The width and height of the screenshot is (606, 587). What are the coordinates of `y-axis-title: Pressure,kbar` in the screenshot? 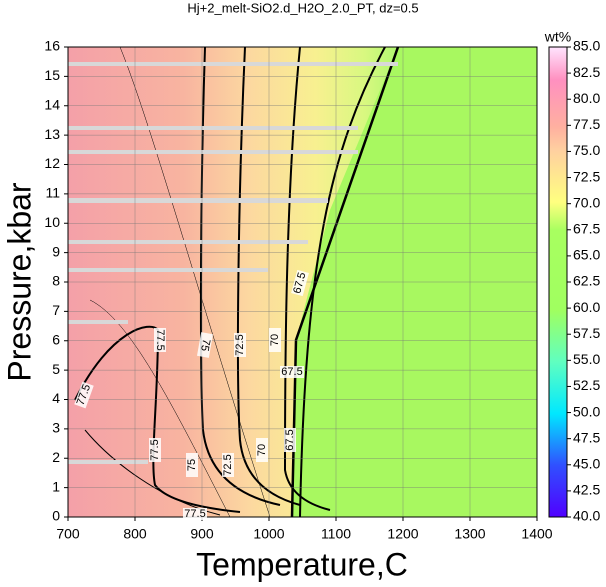 It's located at (19, 282).